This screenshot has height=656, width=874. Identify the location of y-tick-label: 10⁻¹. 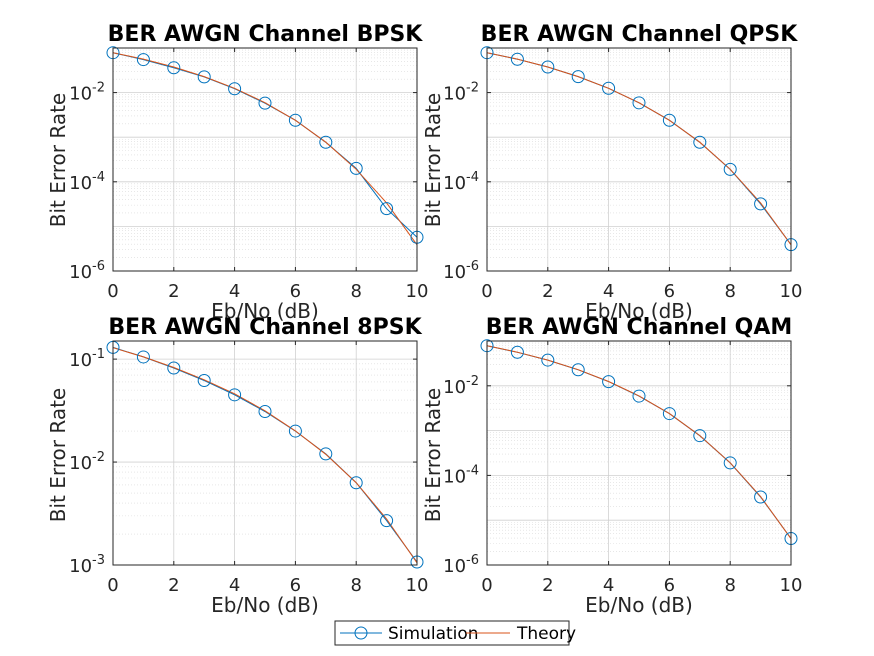
(87, 359).